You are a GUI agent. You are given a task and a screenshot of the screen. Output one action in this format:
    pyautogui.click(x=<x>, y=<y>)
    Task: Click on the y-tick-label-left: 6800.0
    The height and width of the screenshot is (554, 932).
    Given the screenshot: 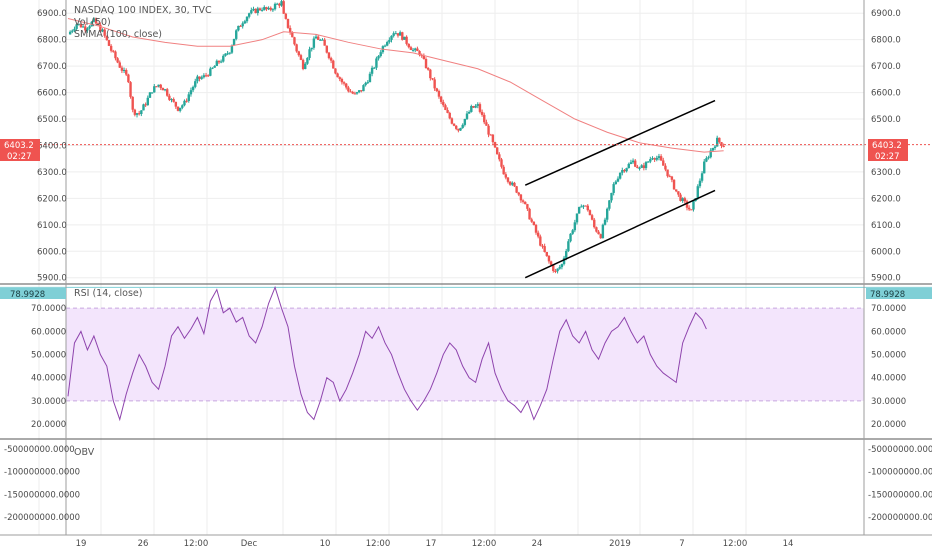 What is the action you would take?
    pyautogui.click(x=52, y=41)
    